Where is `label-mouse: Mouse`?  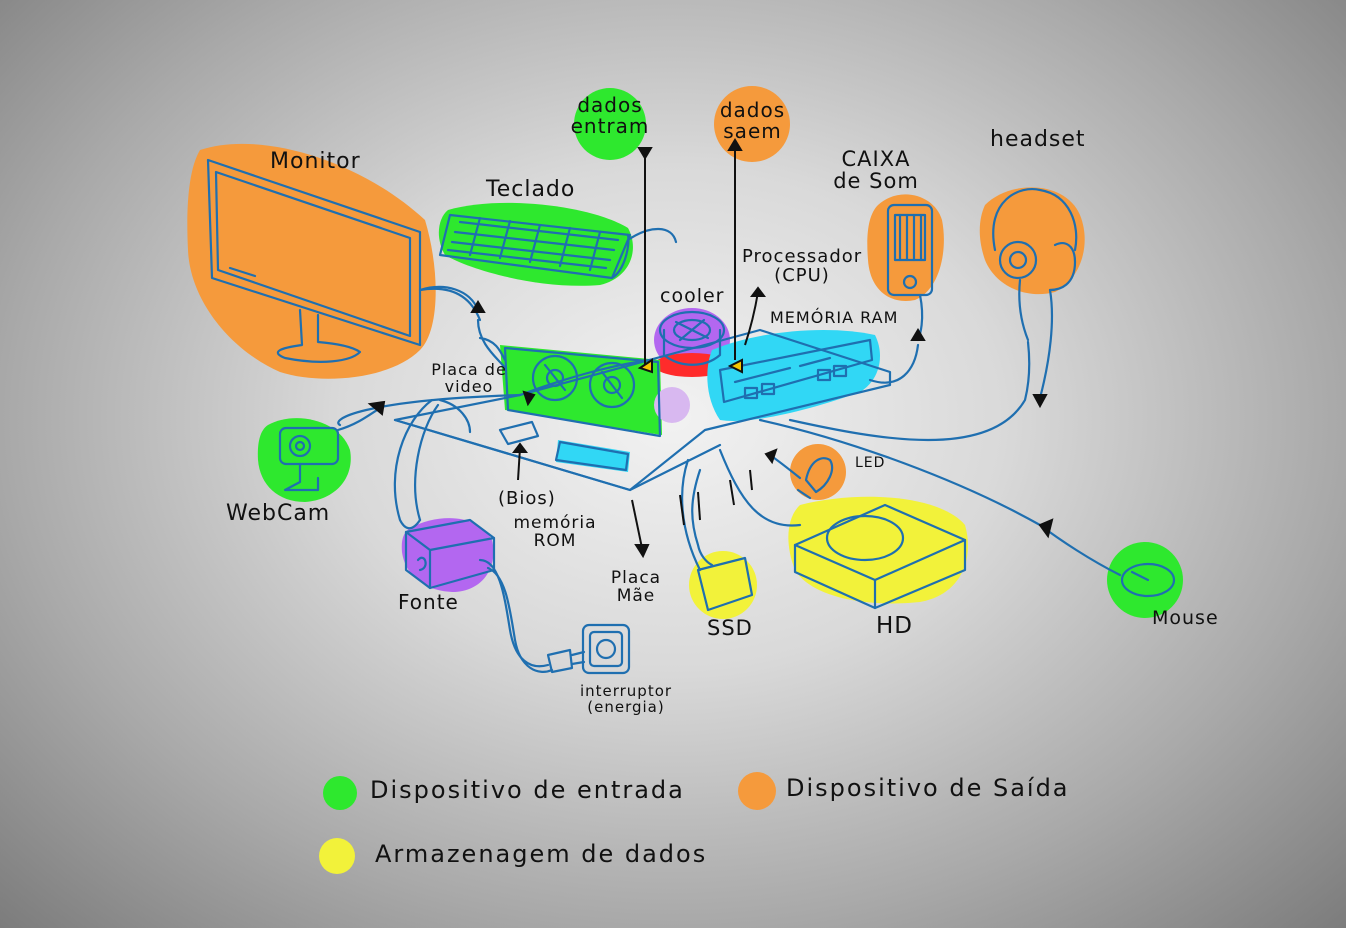 label-mouse: Mouse is located at coordinates (1185, 618).